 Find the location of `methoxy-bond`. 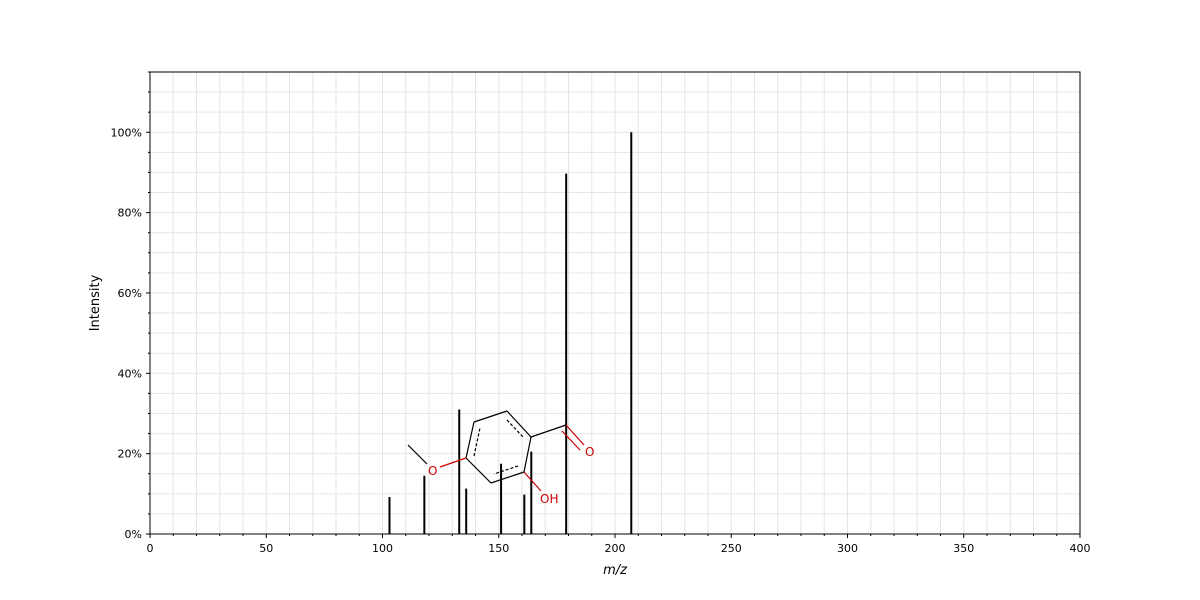

methoxy-bond is located at coordinates (453, 462).